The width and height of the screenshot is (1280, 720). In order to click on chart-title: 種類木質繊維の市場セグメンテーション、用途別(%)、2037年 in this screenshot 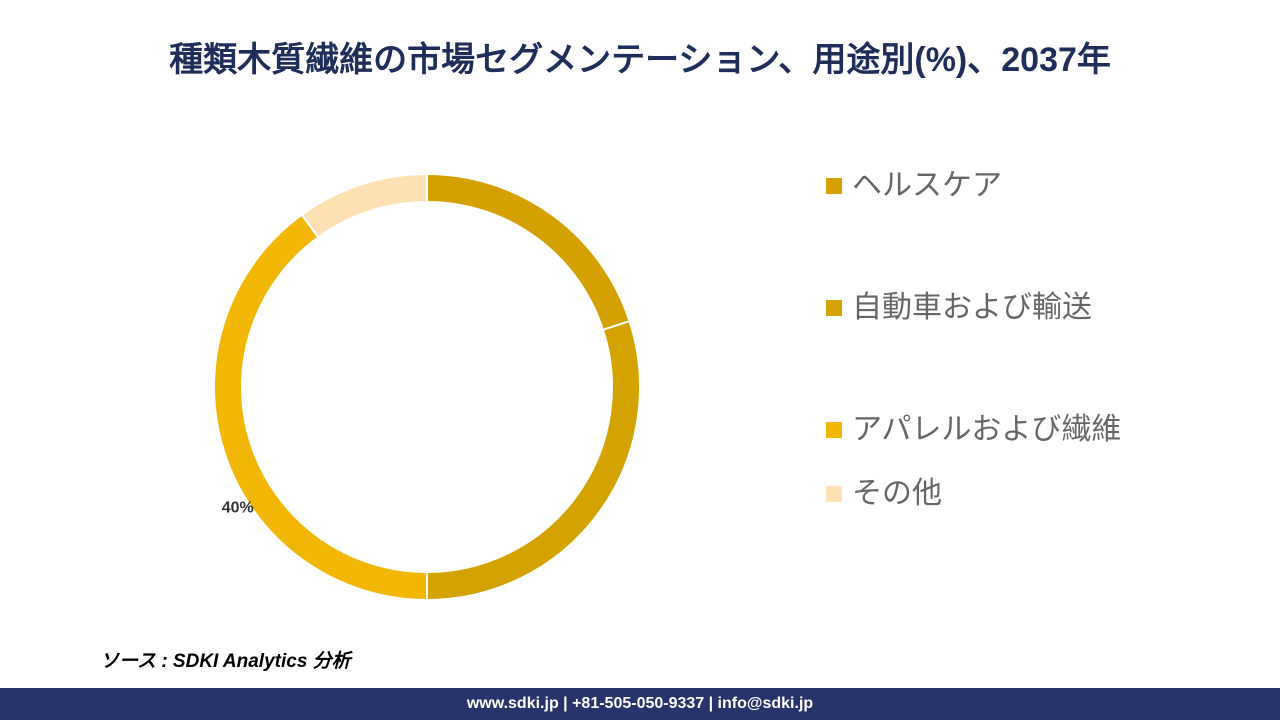, I will do `click(640, 60)`.